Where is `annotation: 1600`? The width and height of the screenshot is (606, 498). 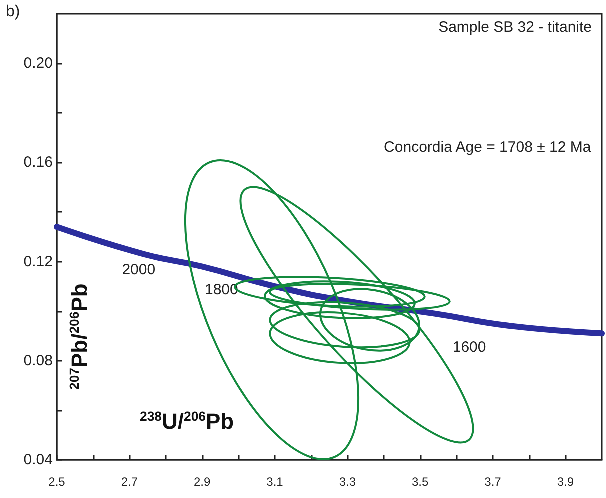
annotation: 1600 is located at coordinates (469, 347).